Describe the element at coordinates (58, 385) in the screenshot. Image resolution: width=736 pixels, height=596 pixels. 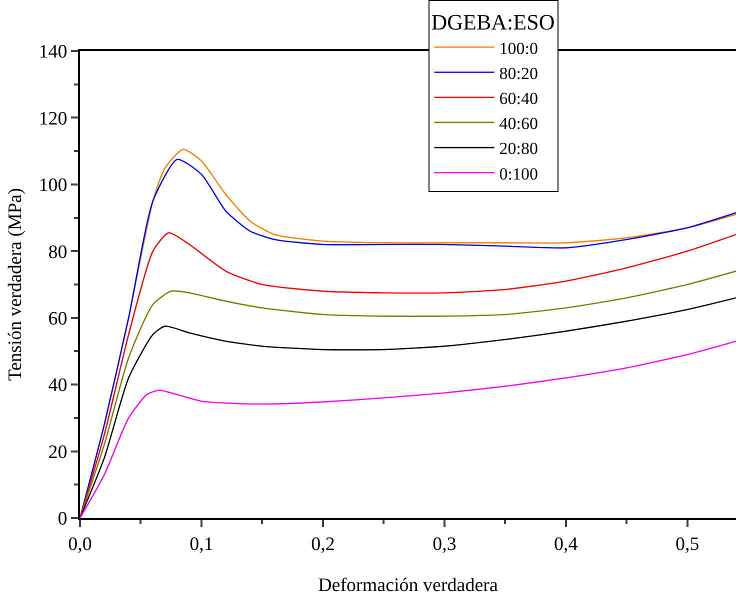
I see `y-tick-label: 40` at that location.